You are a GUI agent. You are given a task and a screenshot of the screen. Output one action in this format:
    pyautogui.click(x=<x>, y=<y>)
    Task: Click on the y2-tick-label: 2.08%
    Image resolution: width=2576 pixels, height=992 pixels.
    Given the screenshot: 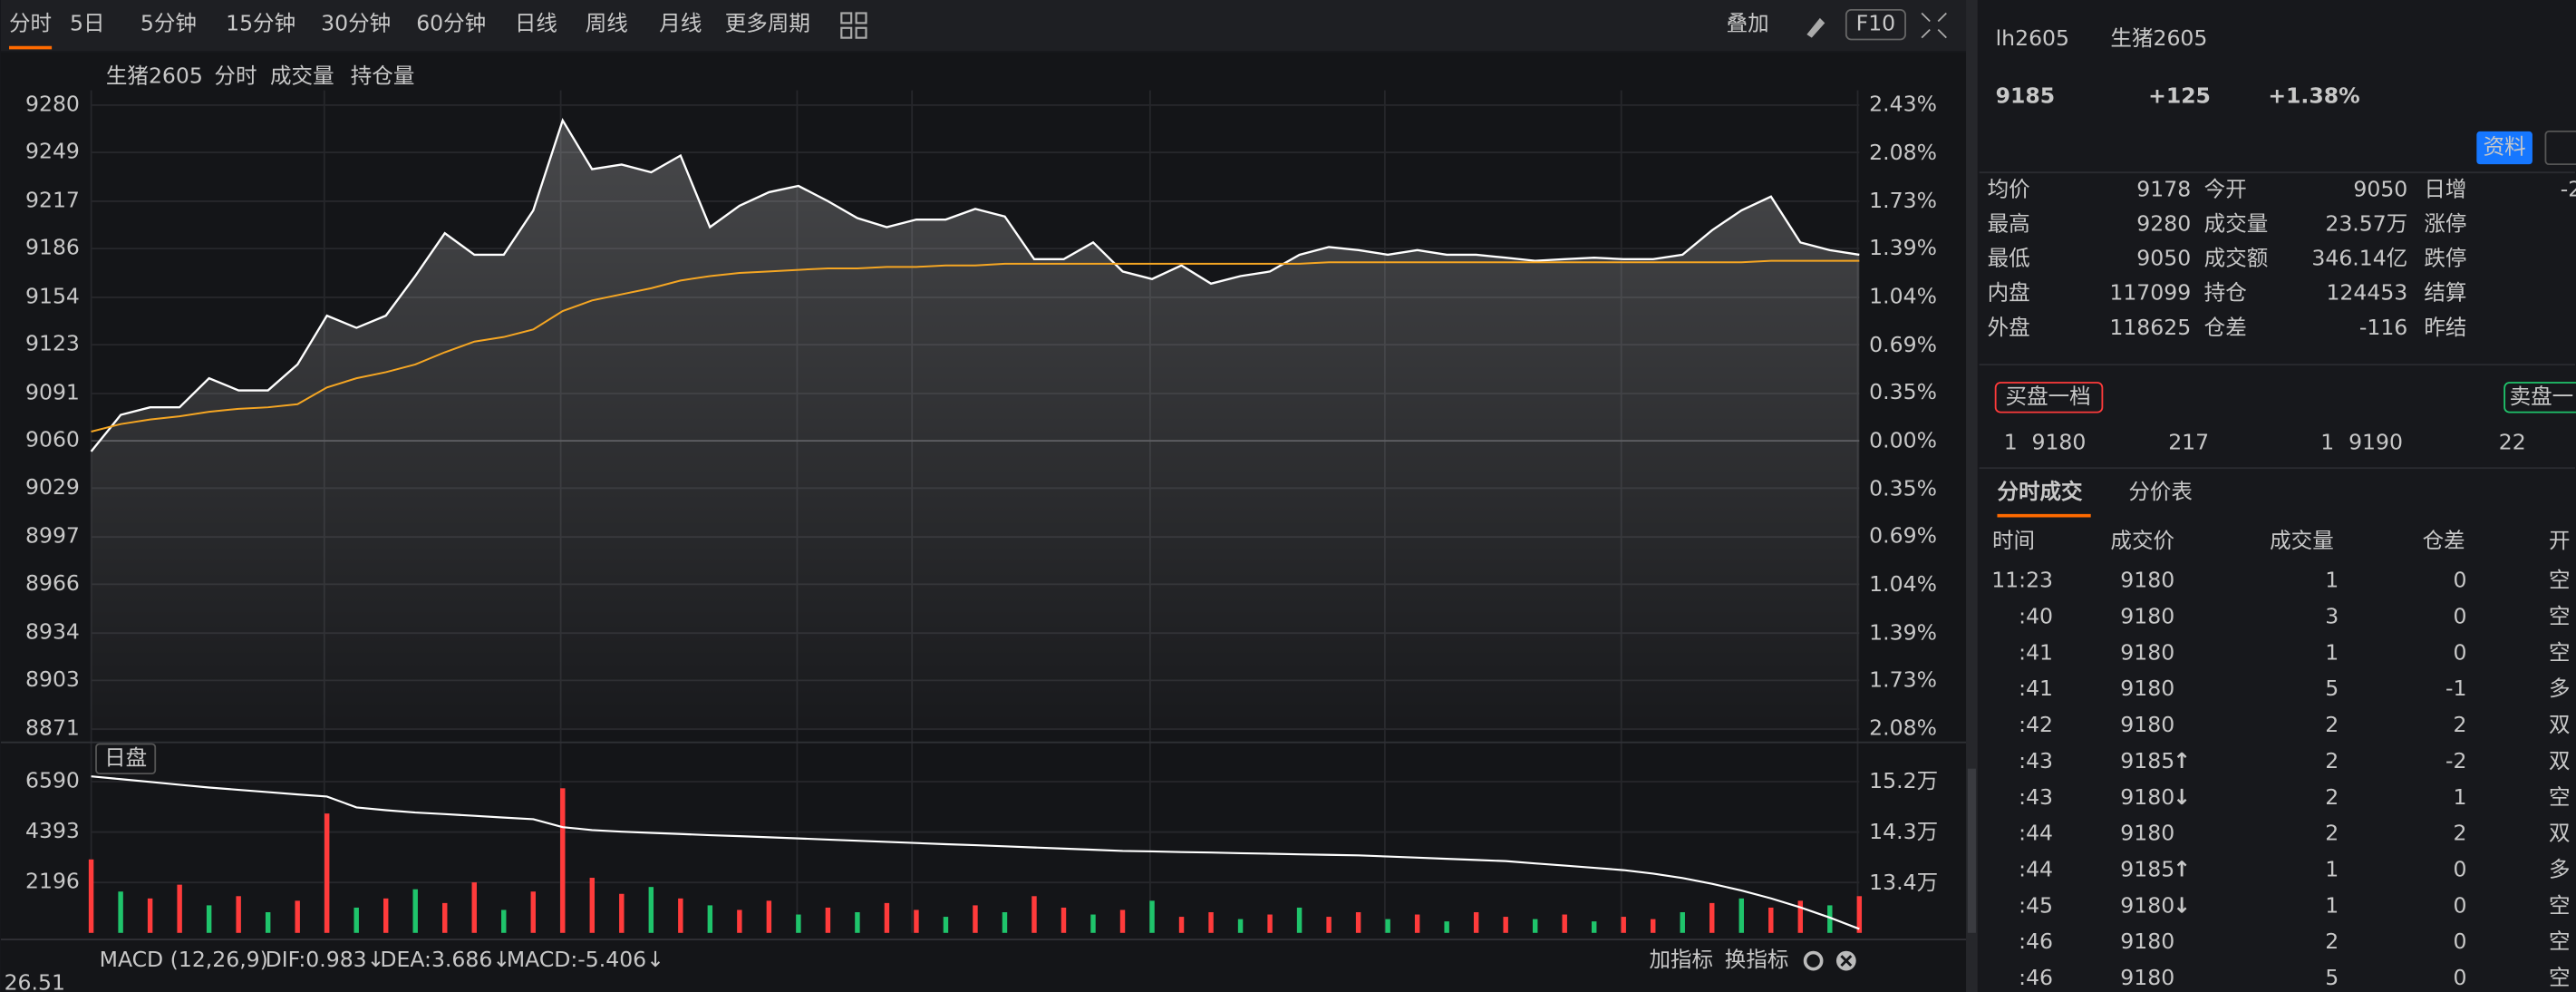 What is the action you would take?
    pyautogui.click(x=1903, y=152)
    